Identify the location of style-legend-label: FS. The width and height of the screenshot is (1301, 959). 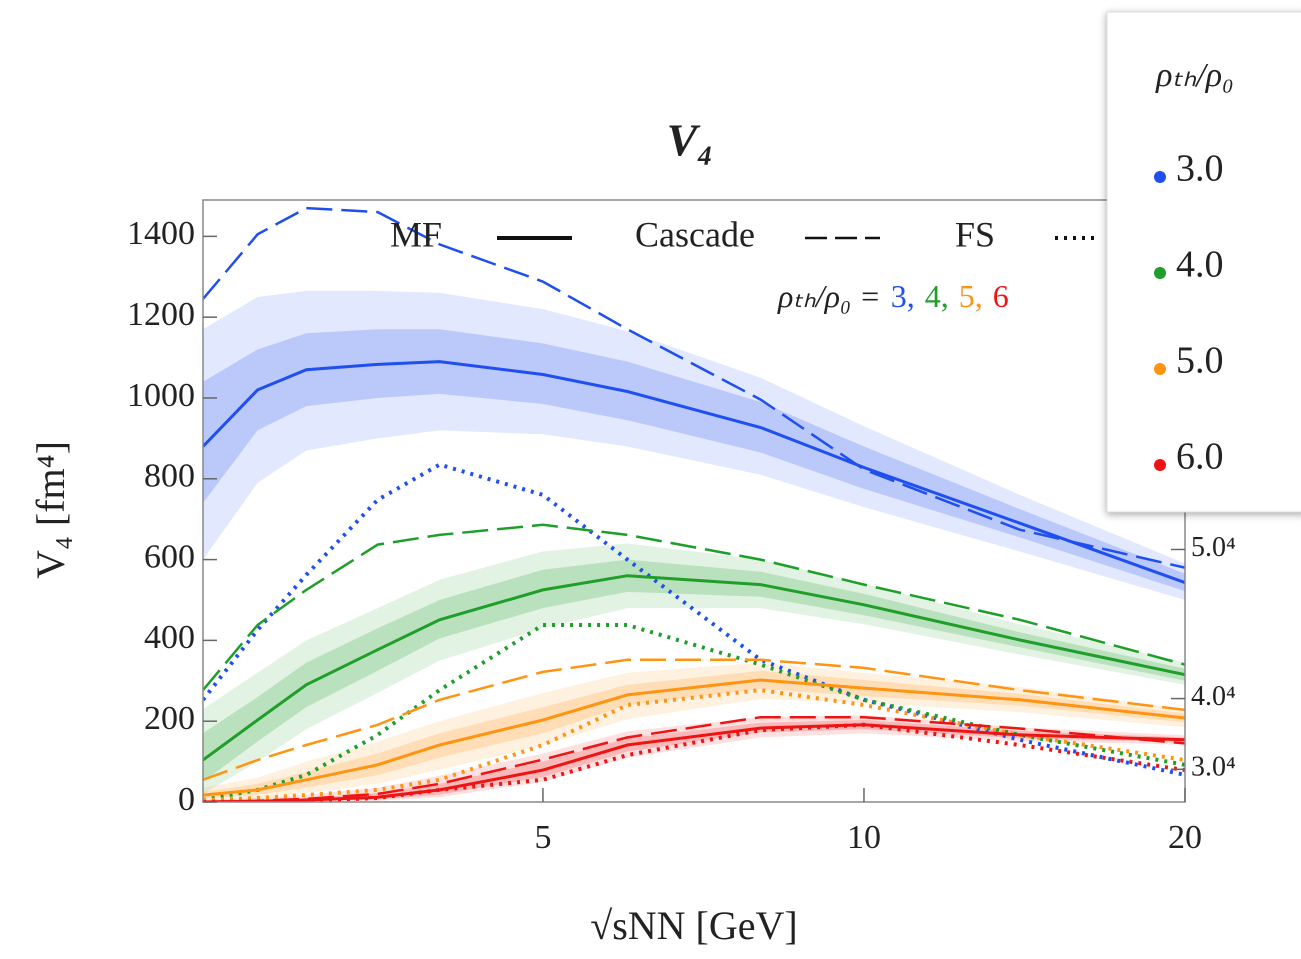
(975, 234).